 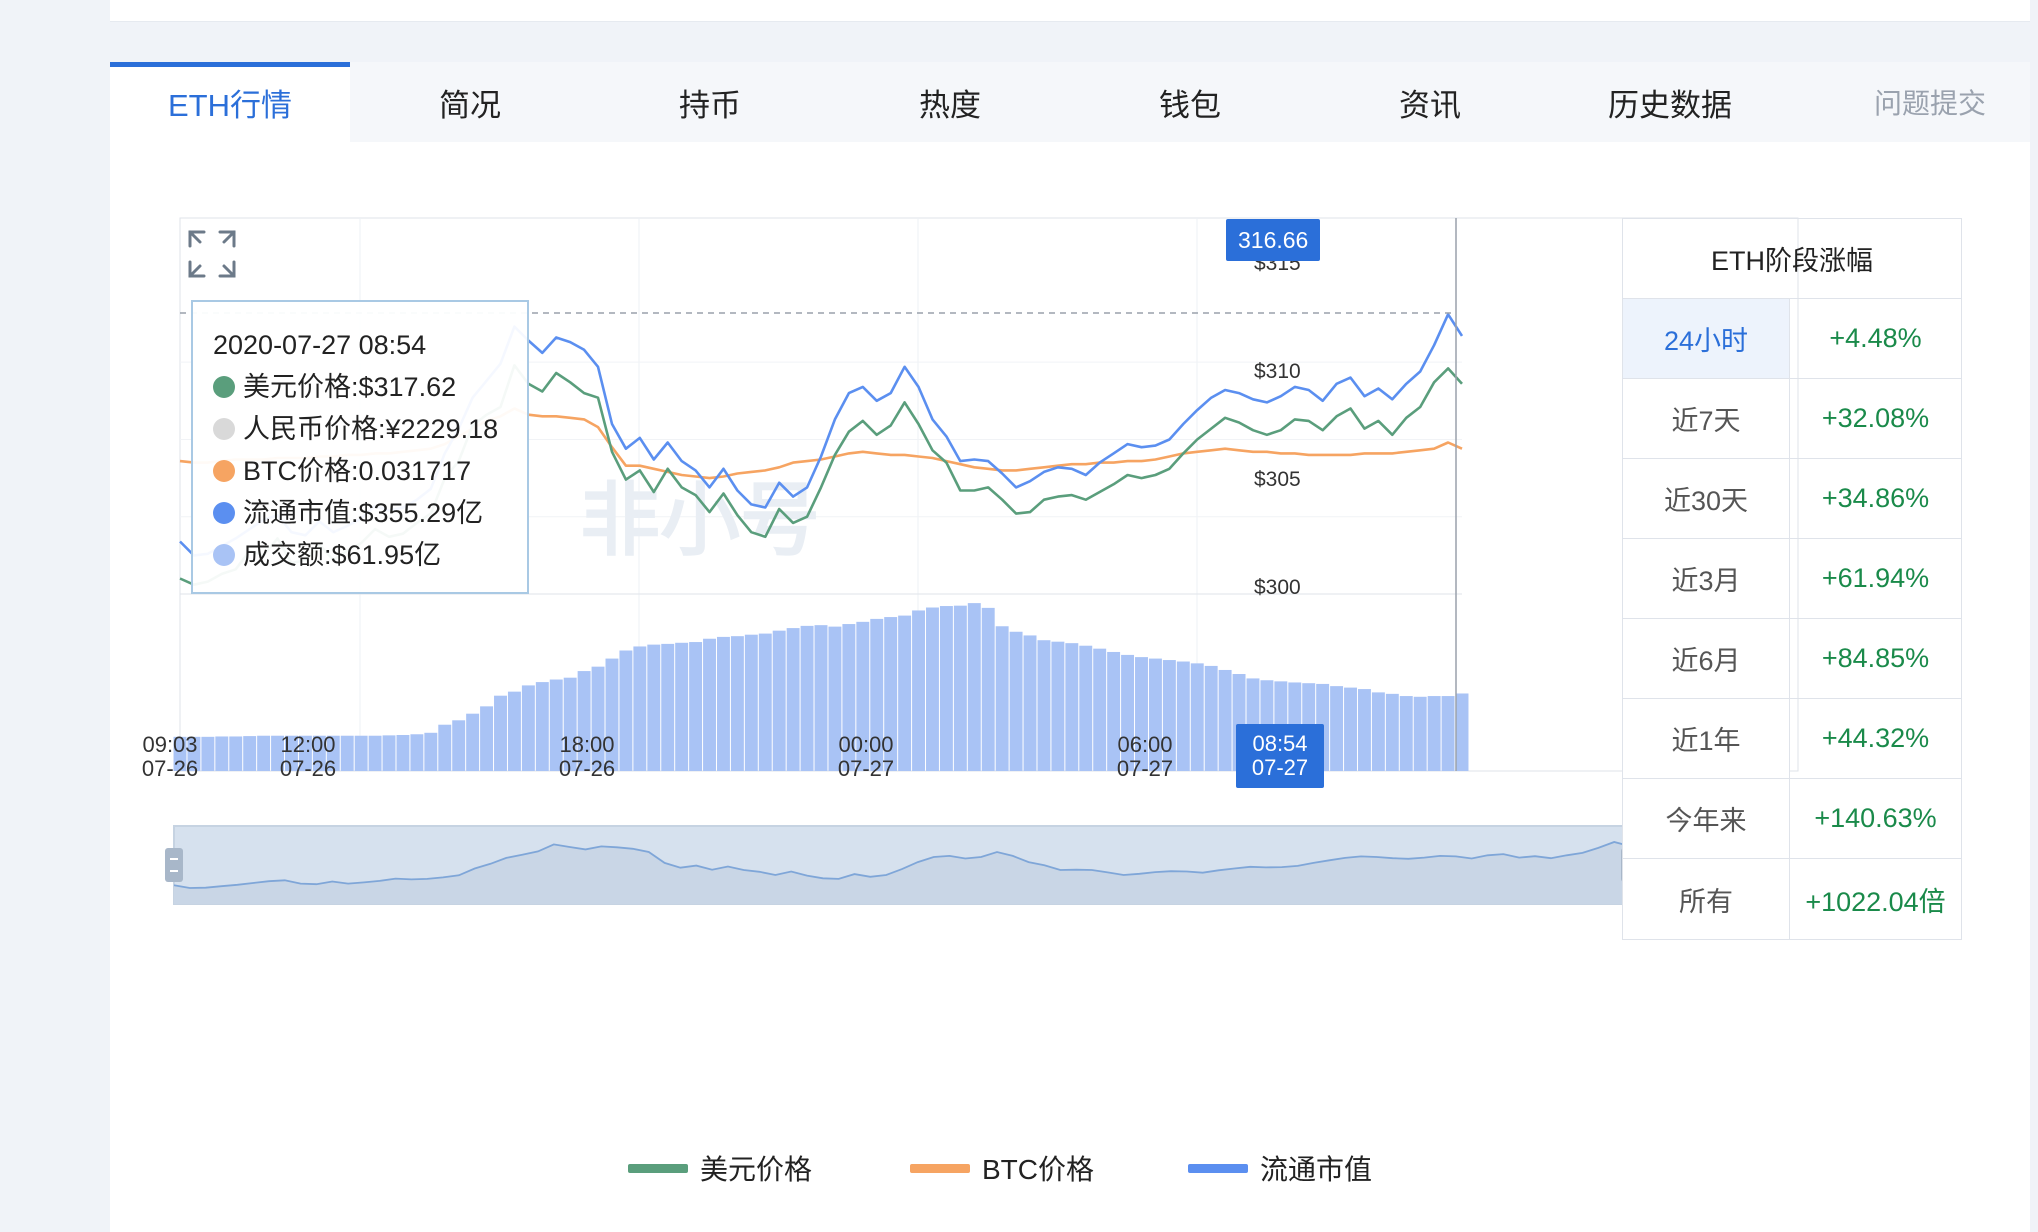 What do you see at coordinates (470, 105) in the screenshot?
I see `tab-overview: 简况` at bounding box center [470, 105].